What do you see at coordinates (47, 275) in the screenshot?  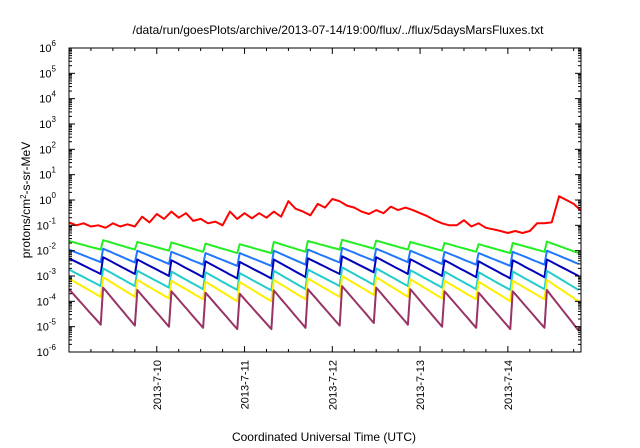 I see `y-tick-label: 10⁻³` at bounding box center [47, 275].